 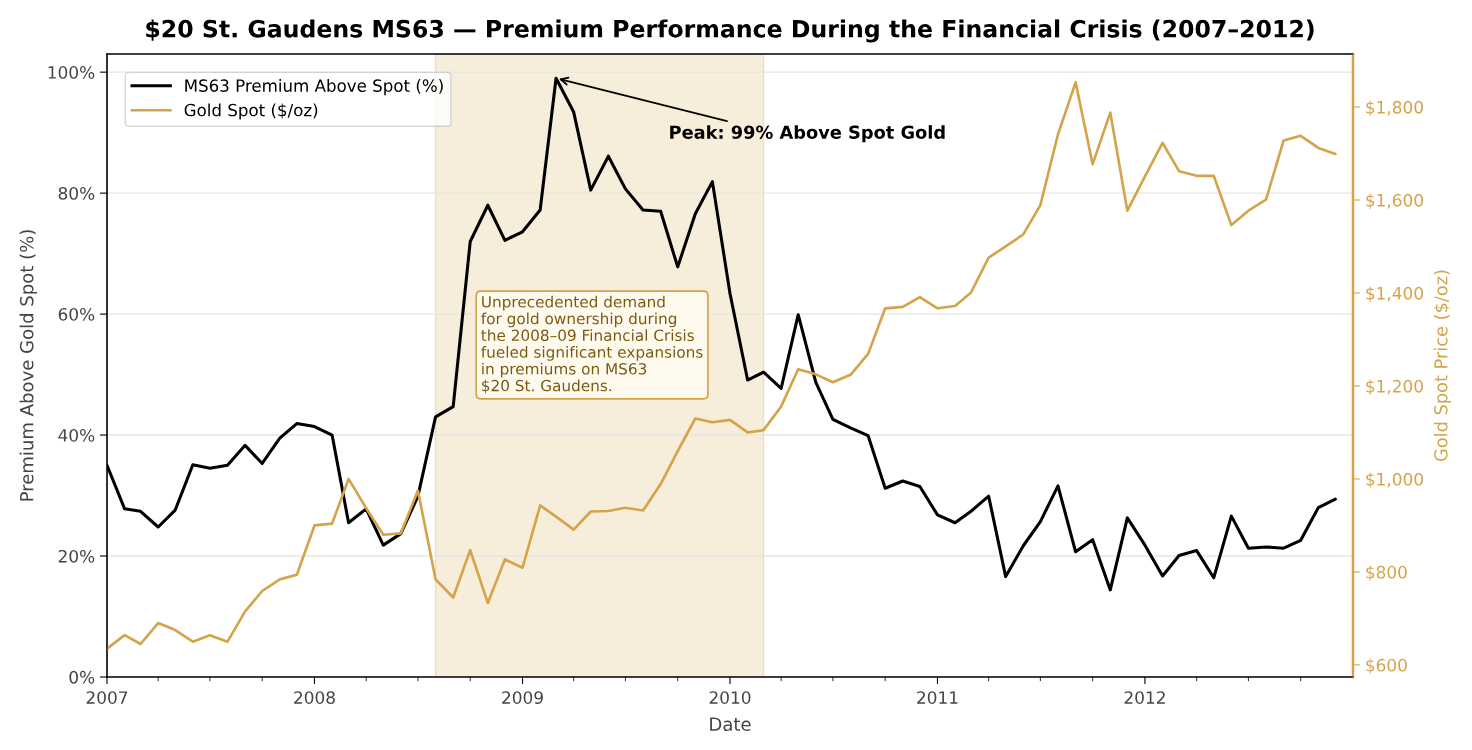 I want to click on annotation: Peak: 99% Above Spot Gold, so click(x=807, y=134).